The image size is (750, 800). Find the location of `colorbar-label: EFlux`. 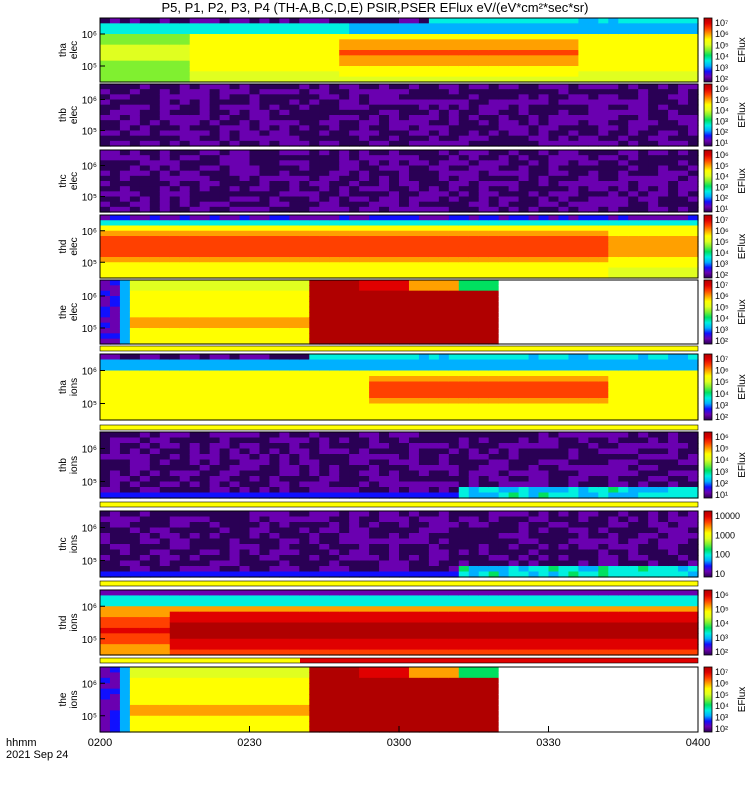

colorbar-label: EFlux is located at coordinates (742, 115).